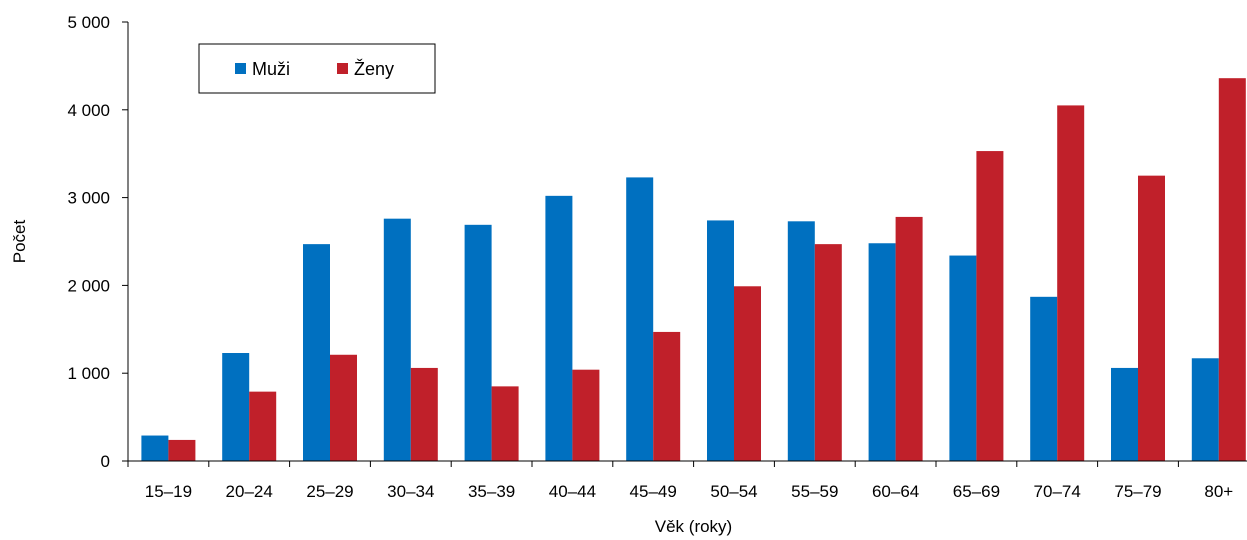  I want to click on x-tick-label: 60–64, so click(895, 491).